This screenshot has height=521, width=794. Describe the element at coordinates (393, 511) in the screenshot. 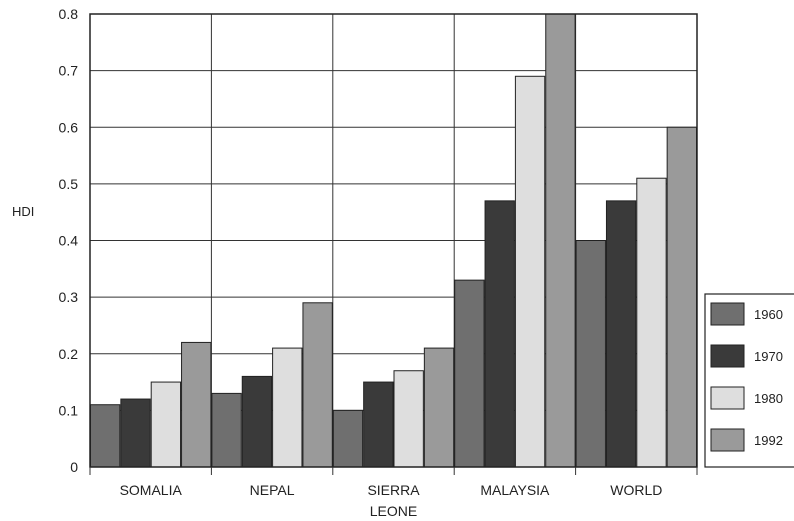

I see `x-tick-label: LEONE` at that location.